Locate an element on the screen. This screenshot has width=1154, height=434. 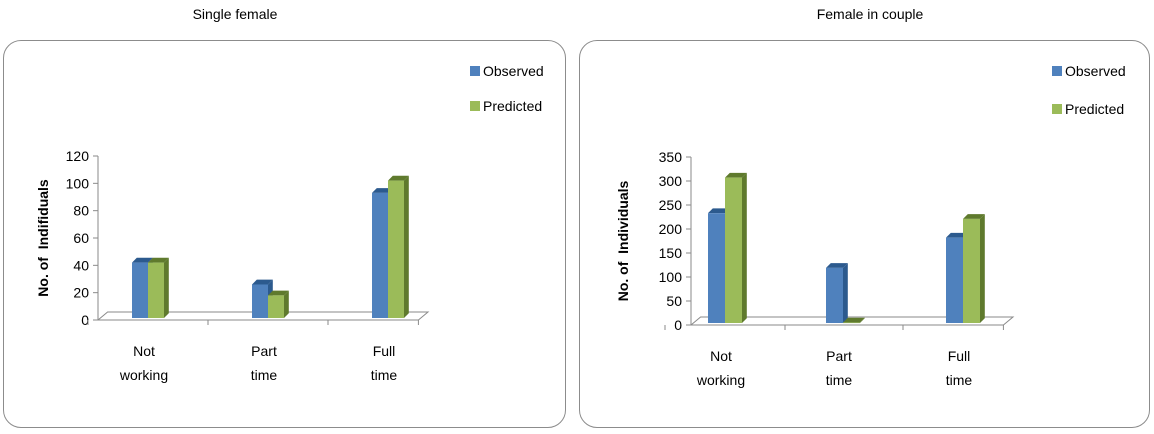
y-tick-label-150: 150 is located at coordinates (671, 253).